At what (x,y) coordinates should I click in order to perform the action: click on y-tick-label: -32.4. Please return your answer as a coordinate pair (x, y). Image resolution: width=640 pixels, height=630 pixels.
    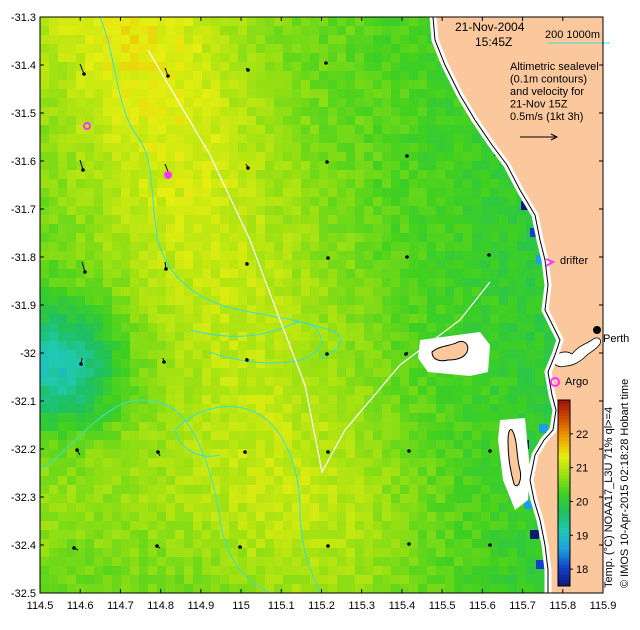
    Looking at the image, I should click on (23, 546).